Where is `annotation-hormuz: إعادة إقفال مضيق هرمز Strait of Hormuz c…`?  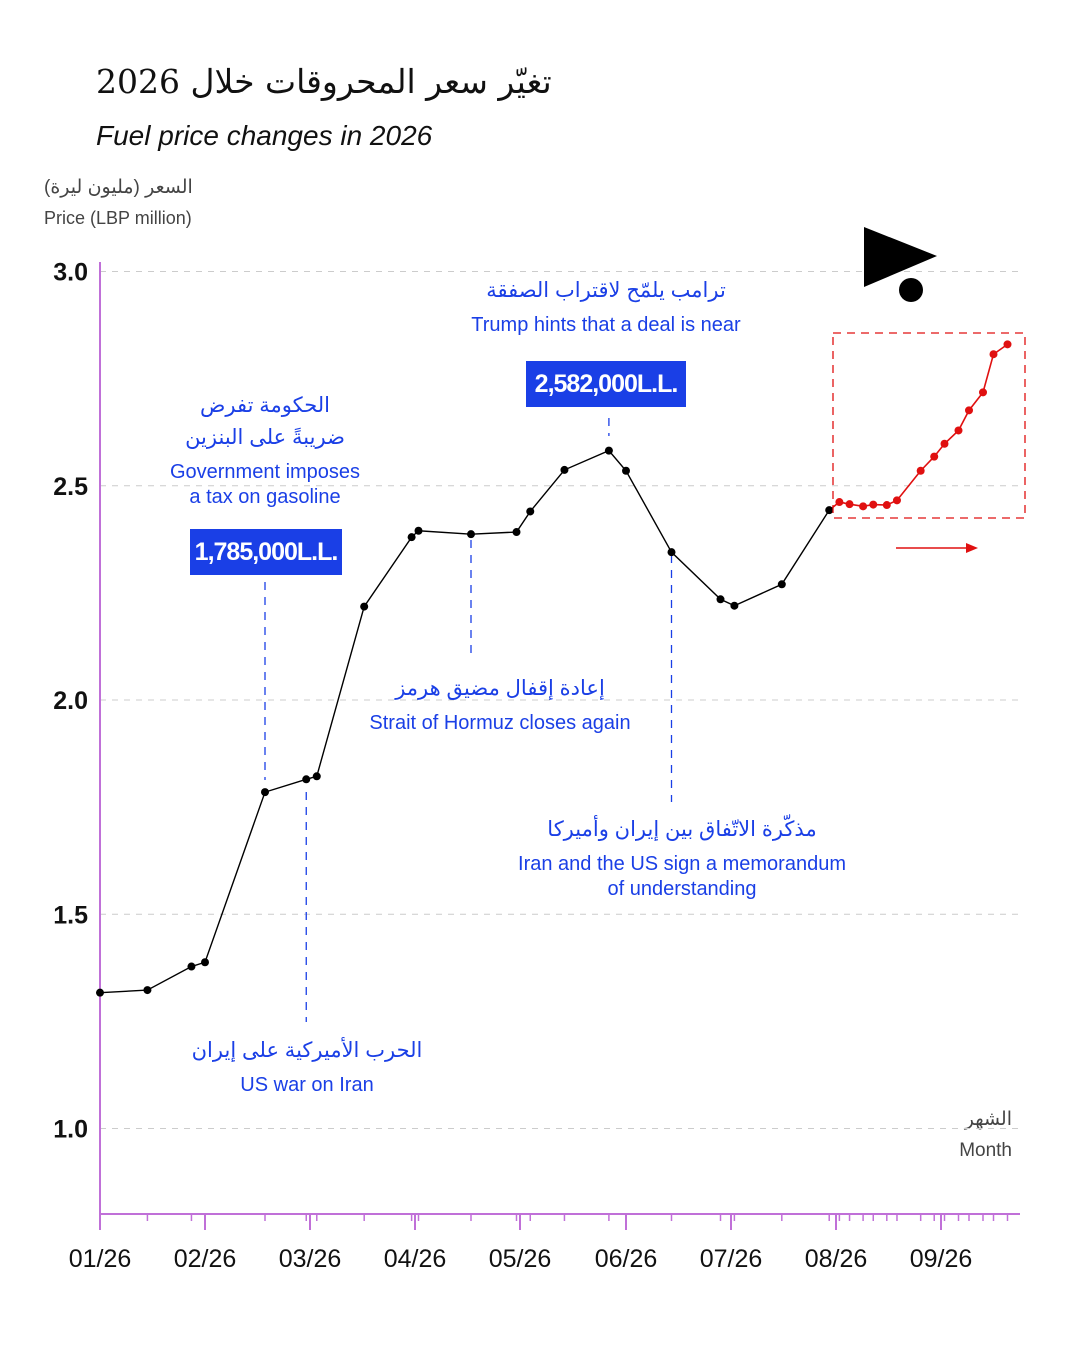
annotation-hormuz: إعادة إقفال مضيق هرمز Strait of Hormuz c… is located at coordinates (499, 706).